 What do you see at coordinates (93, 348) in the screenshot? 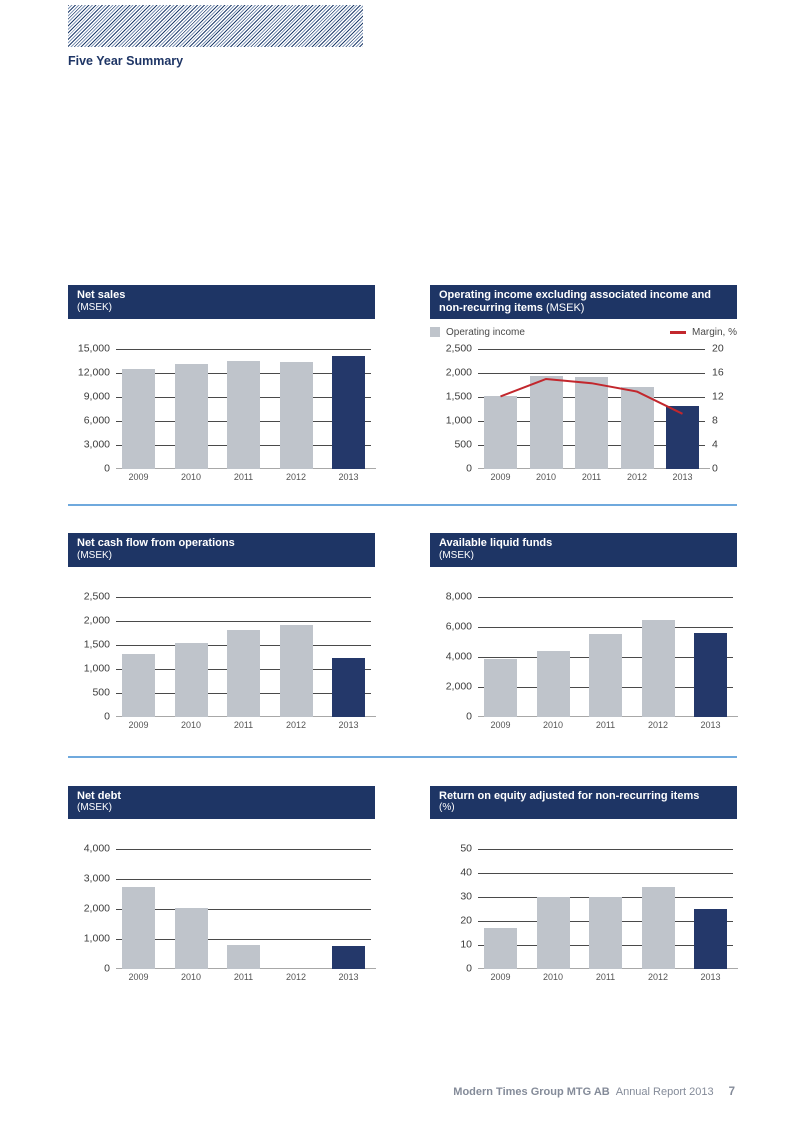
I see `y-axis-tick-label: 15,000` at bounding box center [93, 348].